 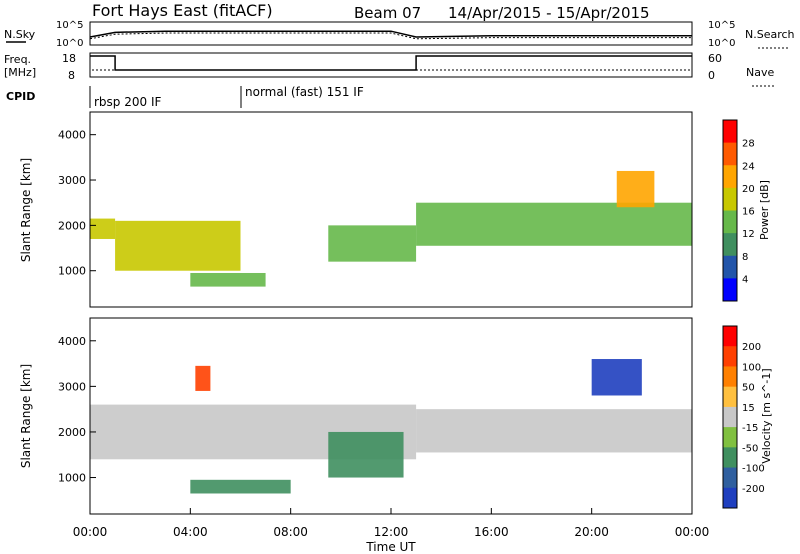 What do you see at coordinates (20, 96) in the screenshot?
I see `cpid-label: CPID` at bounding box center [20, 96].